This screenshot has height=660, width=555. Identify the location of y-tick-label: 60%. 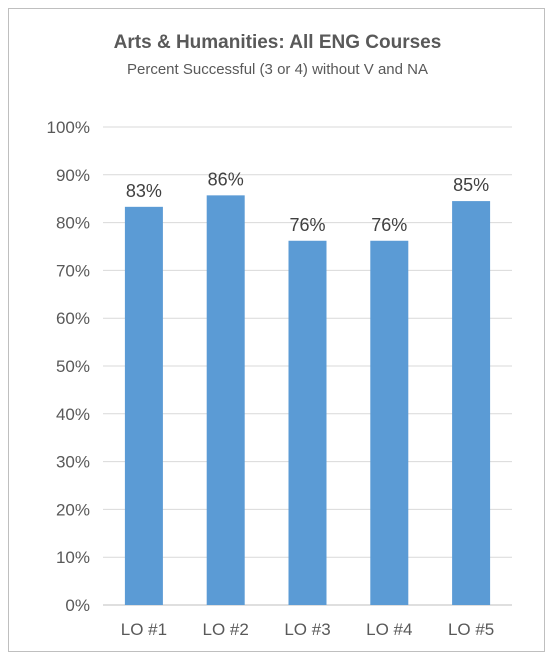
(73, 318).